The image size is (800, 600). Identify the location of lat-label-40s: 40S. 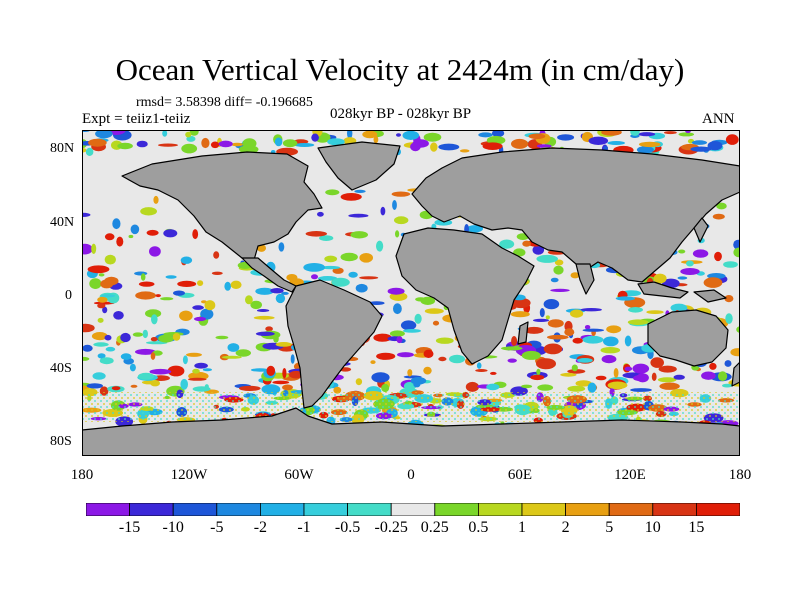
(61, 368).